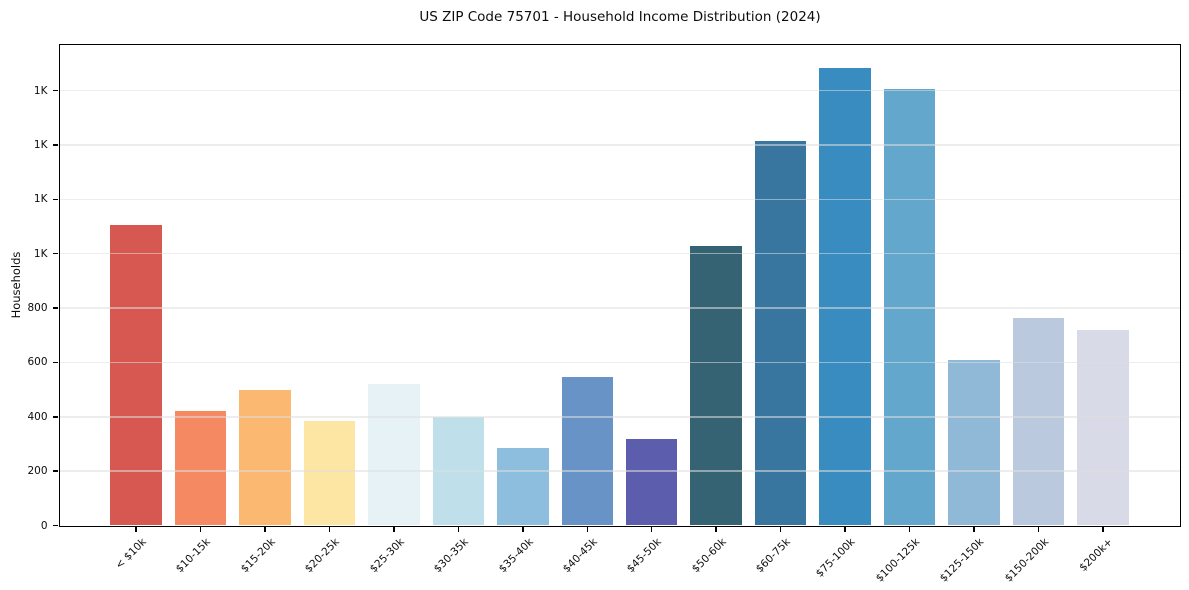 Image resolution: width=1189 pixels, height=590 pixels. I want to click on y-tick-label: 200, so click(37, 471).